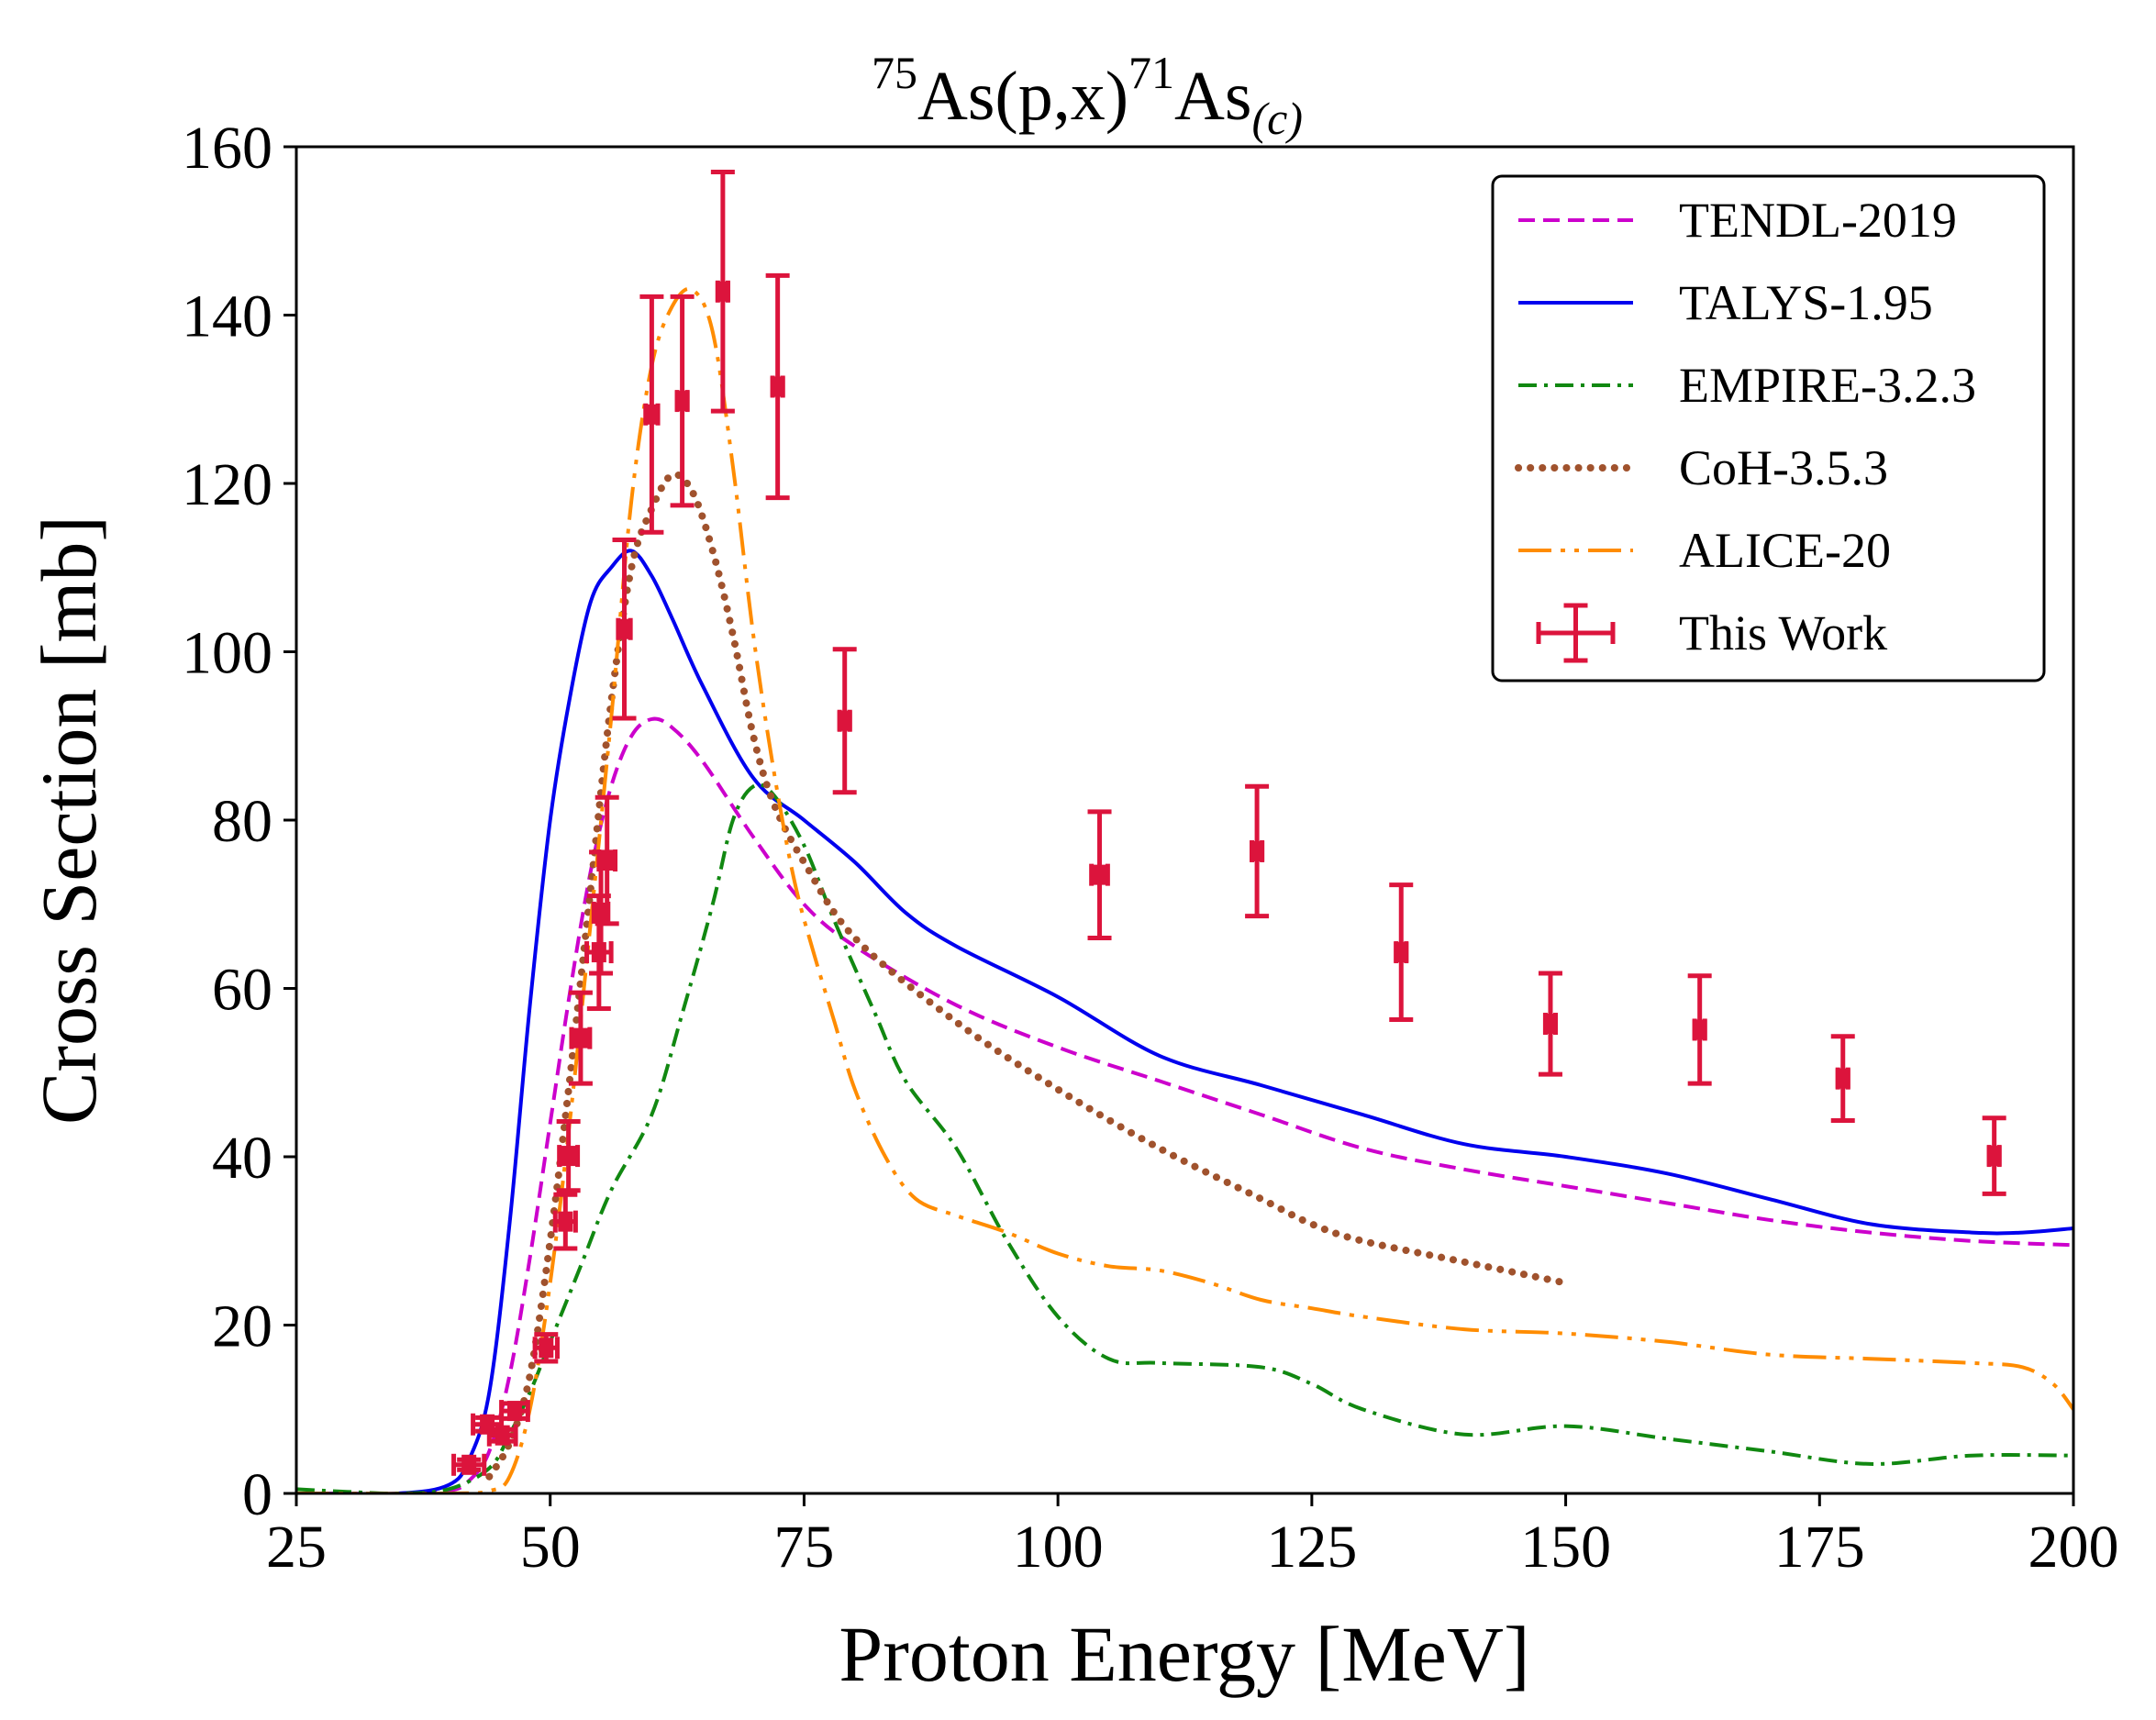 This screenshot has height=1720, width=2156. I want to click on x-tick-label: 75, so click(803, 1547).